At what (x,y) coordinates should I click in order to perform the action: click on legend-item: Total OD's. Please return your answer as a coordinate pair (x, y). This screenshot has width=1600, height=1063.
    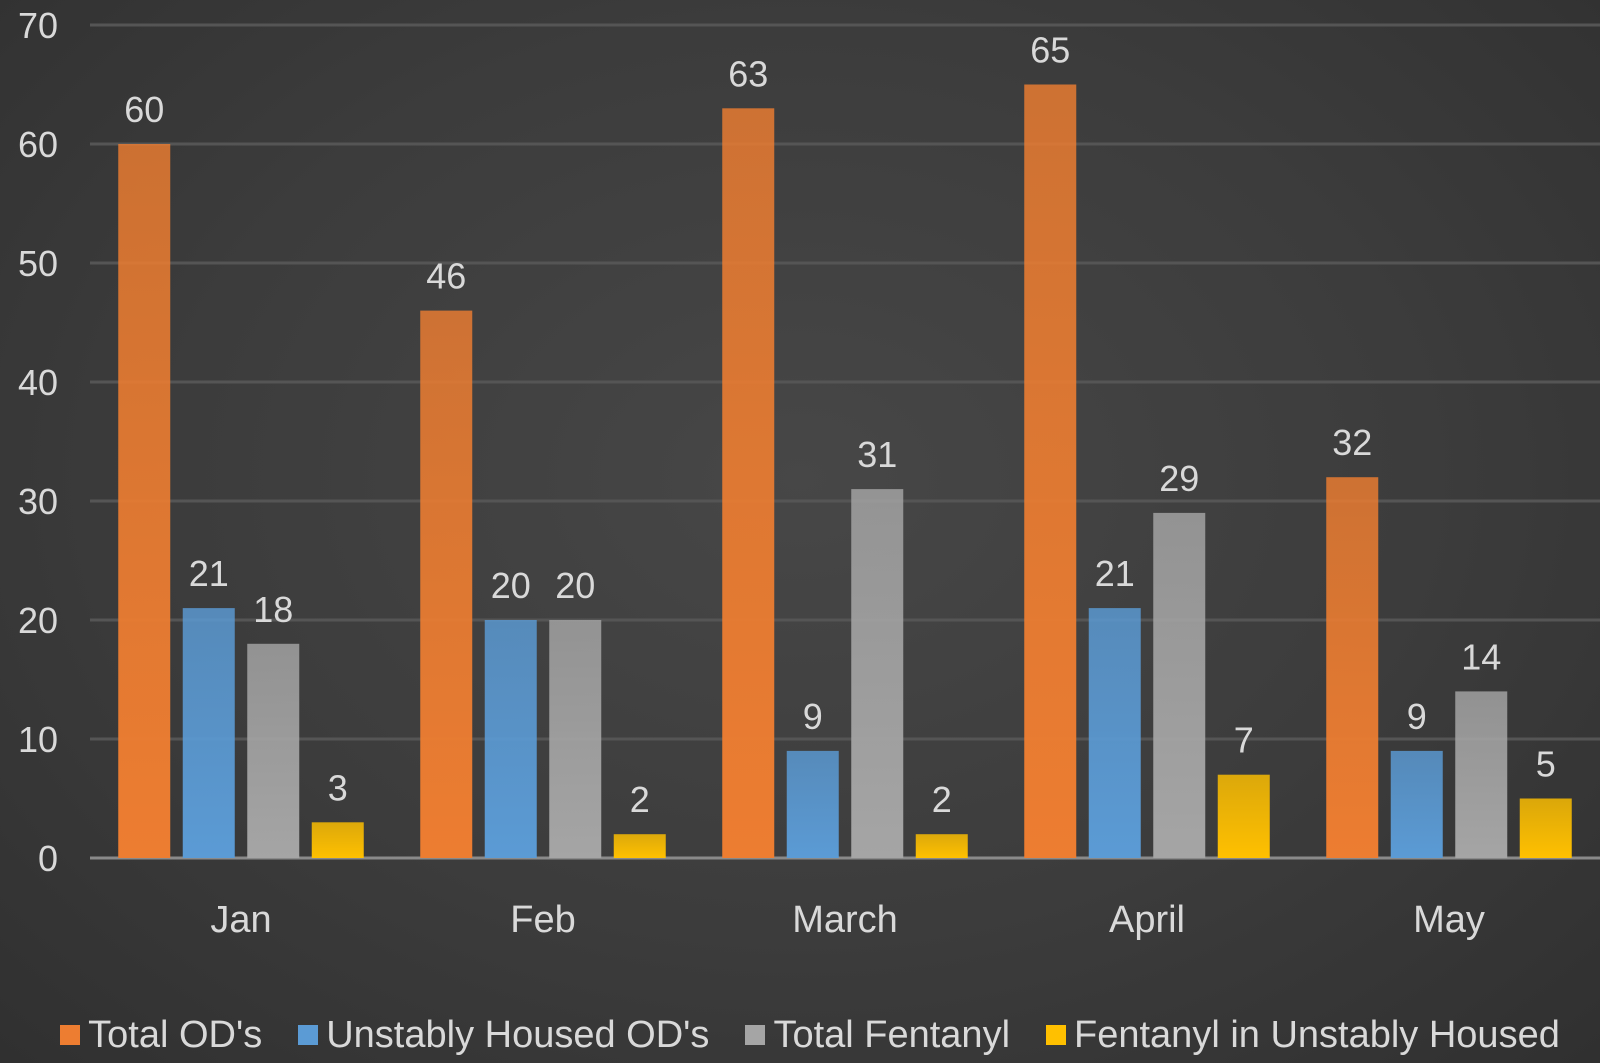
    Looking at the image, I should click on (161, 1035).